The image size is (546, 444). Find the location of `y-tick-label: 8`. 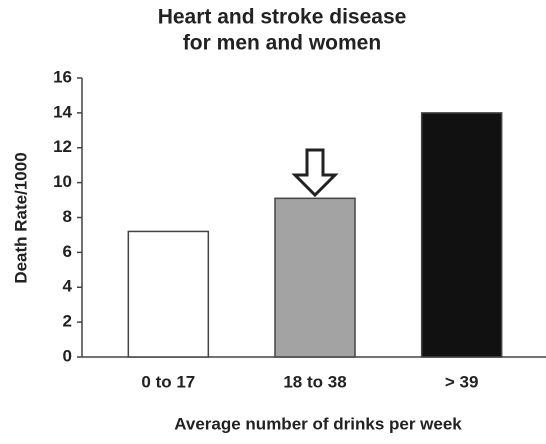

y-tick-label: 8 is located at coordinates (67, 216).